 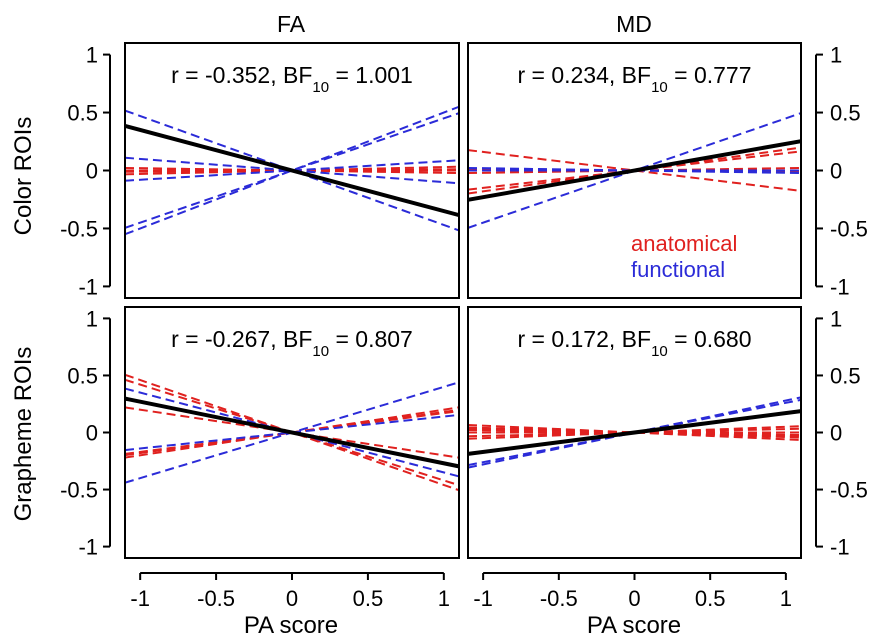 I want to click on column-title-md: MD, so click(x=634, y=24).